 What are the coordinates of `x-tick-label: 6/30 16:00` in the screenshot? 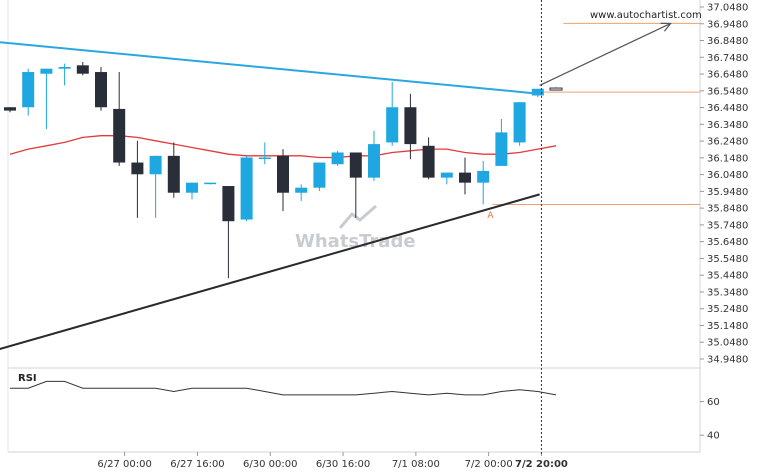 It's located at (343, 464).